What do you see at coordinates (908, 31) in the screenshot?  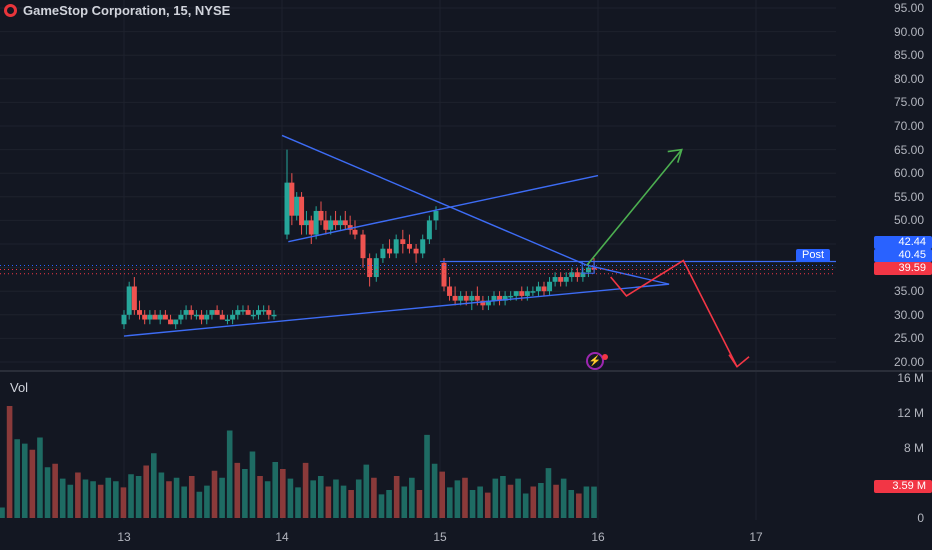 I see `price-axis-label: 90.00` at bounding box center [908, 31].